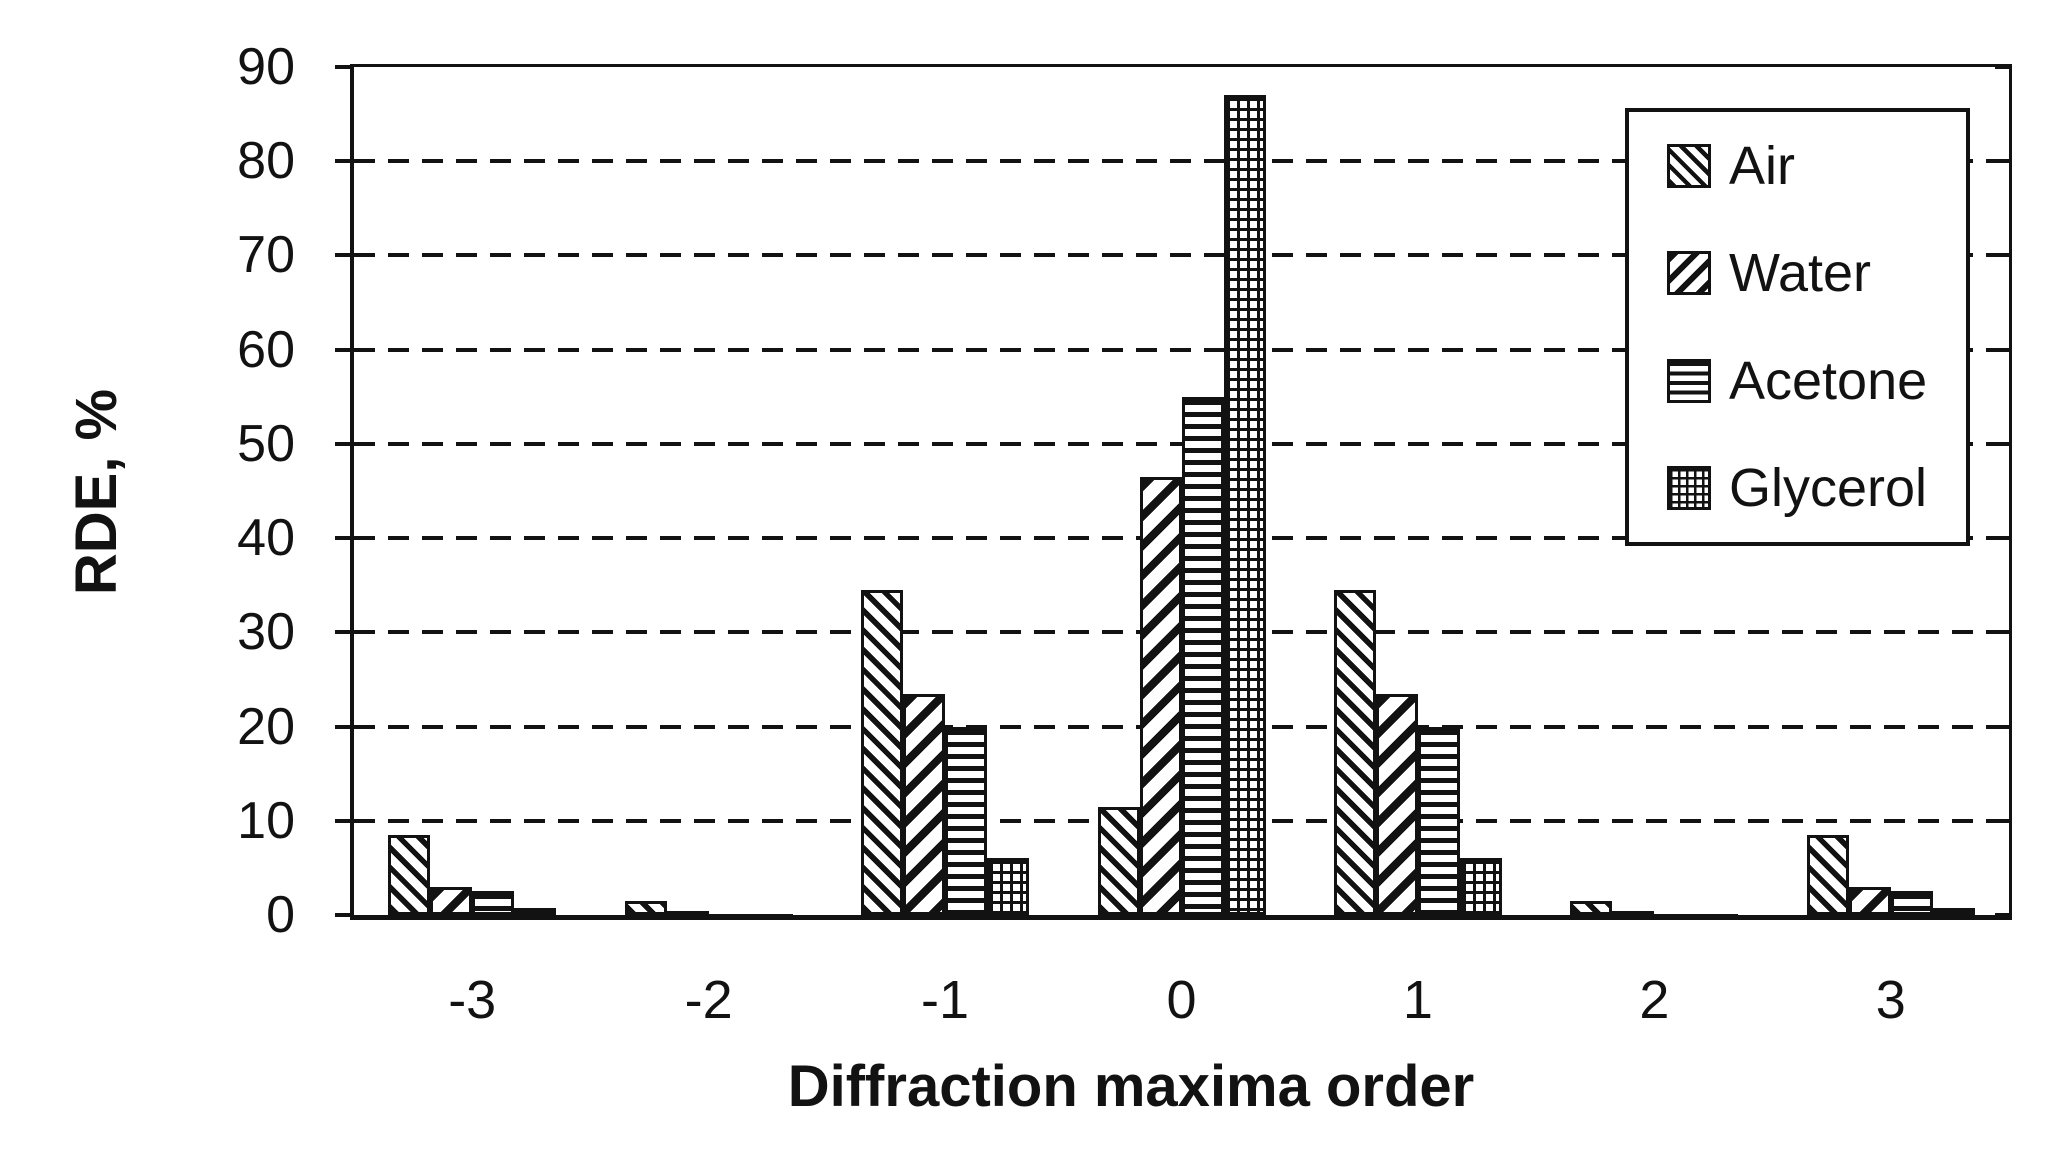 The image size is (2046, 1149). Describe the element at coordinates (1953, 911) in the screenshot. I see `bar-glycerol-order3` at that location.